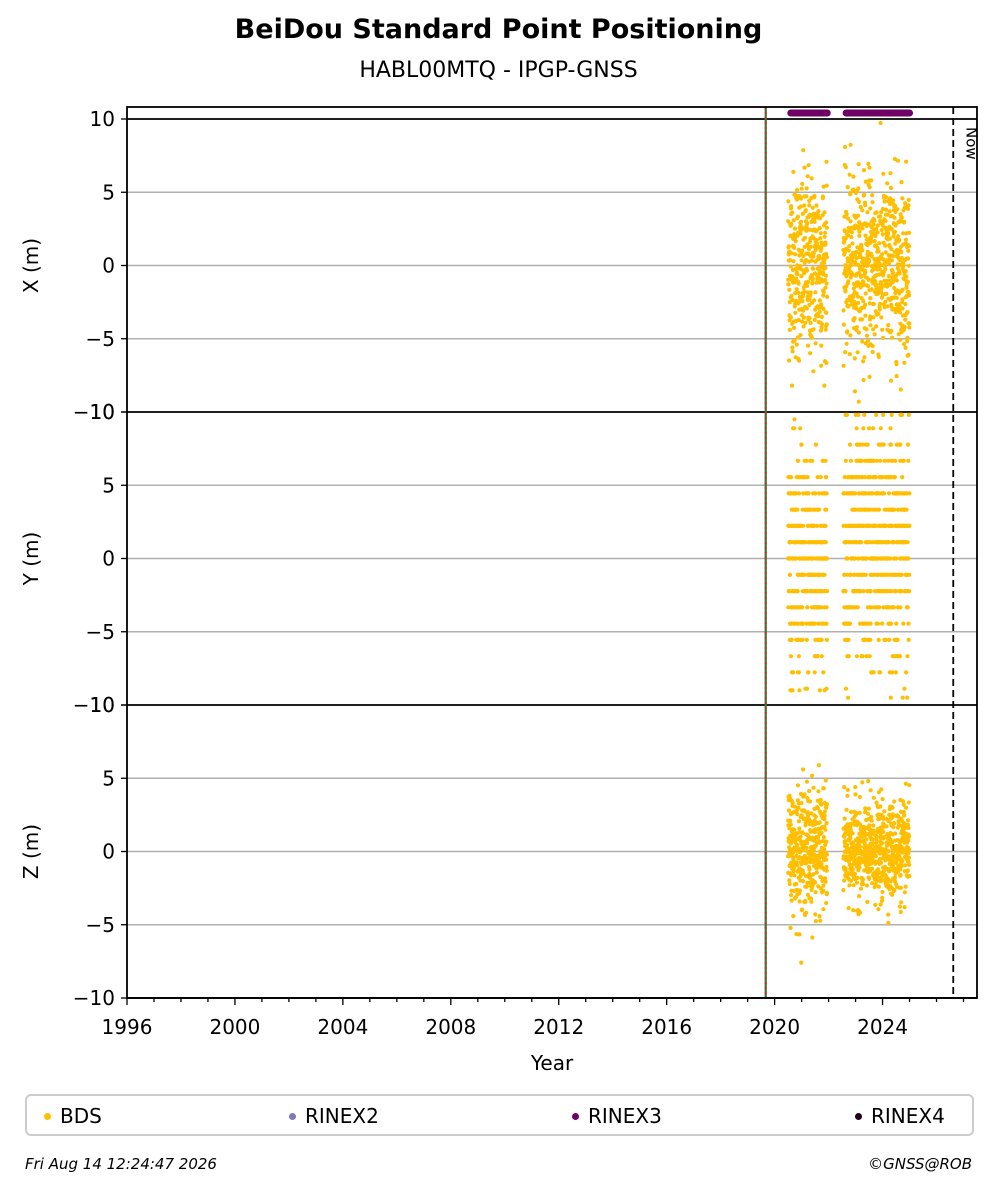 The width and height of the screenshot is (997, 1194). Describe the element at coordinates (908, 1116) in the screenshot. I see `legend-label-rinex4: RINEX4` at that location.